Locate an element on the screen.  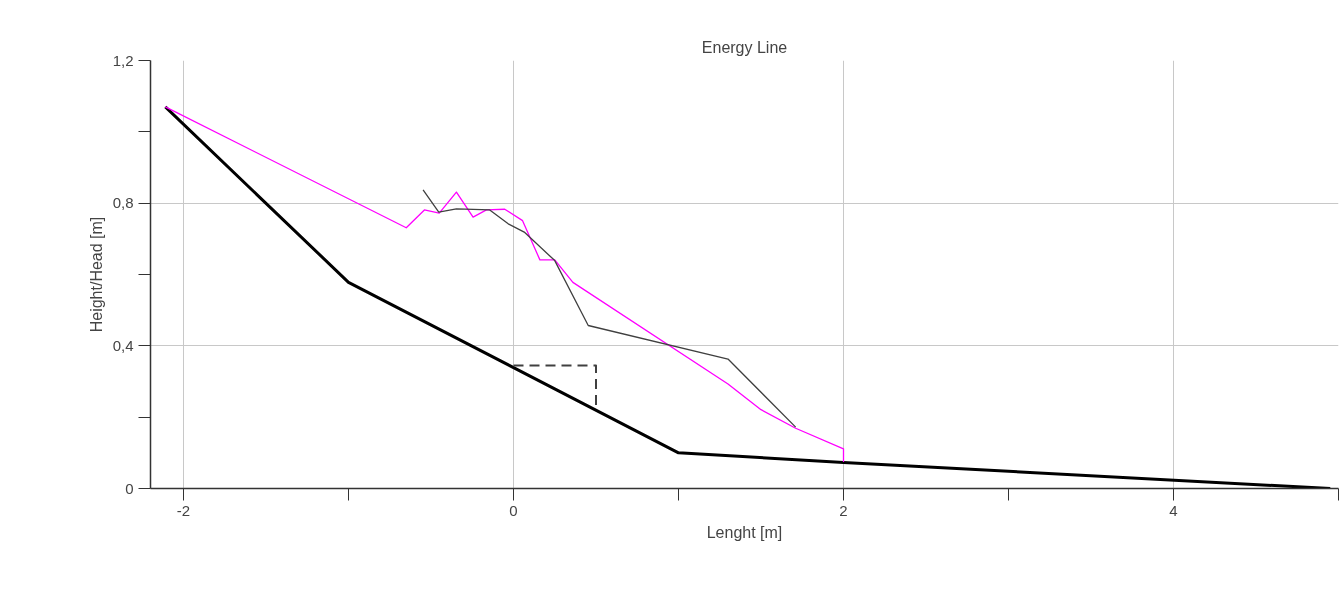
x-tick-label: 2 is located at coordinates (843, 510).